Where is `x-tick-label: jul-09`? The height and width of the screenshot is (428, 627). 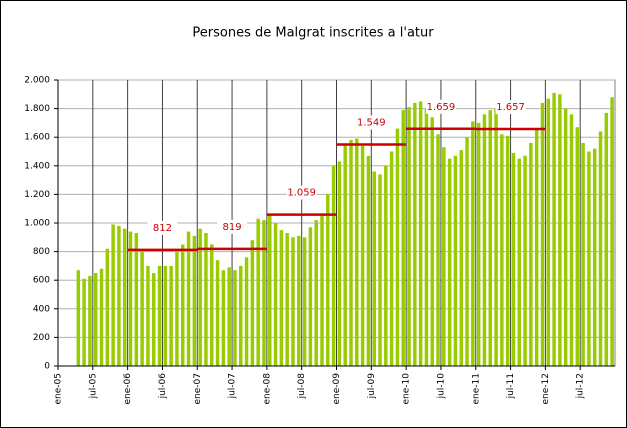
x-tick-label: jul-09 is located at coordinates (372, 386).